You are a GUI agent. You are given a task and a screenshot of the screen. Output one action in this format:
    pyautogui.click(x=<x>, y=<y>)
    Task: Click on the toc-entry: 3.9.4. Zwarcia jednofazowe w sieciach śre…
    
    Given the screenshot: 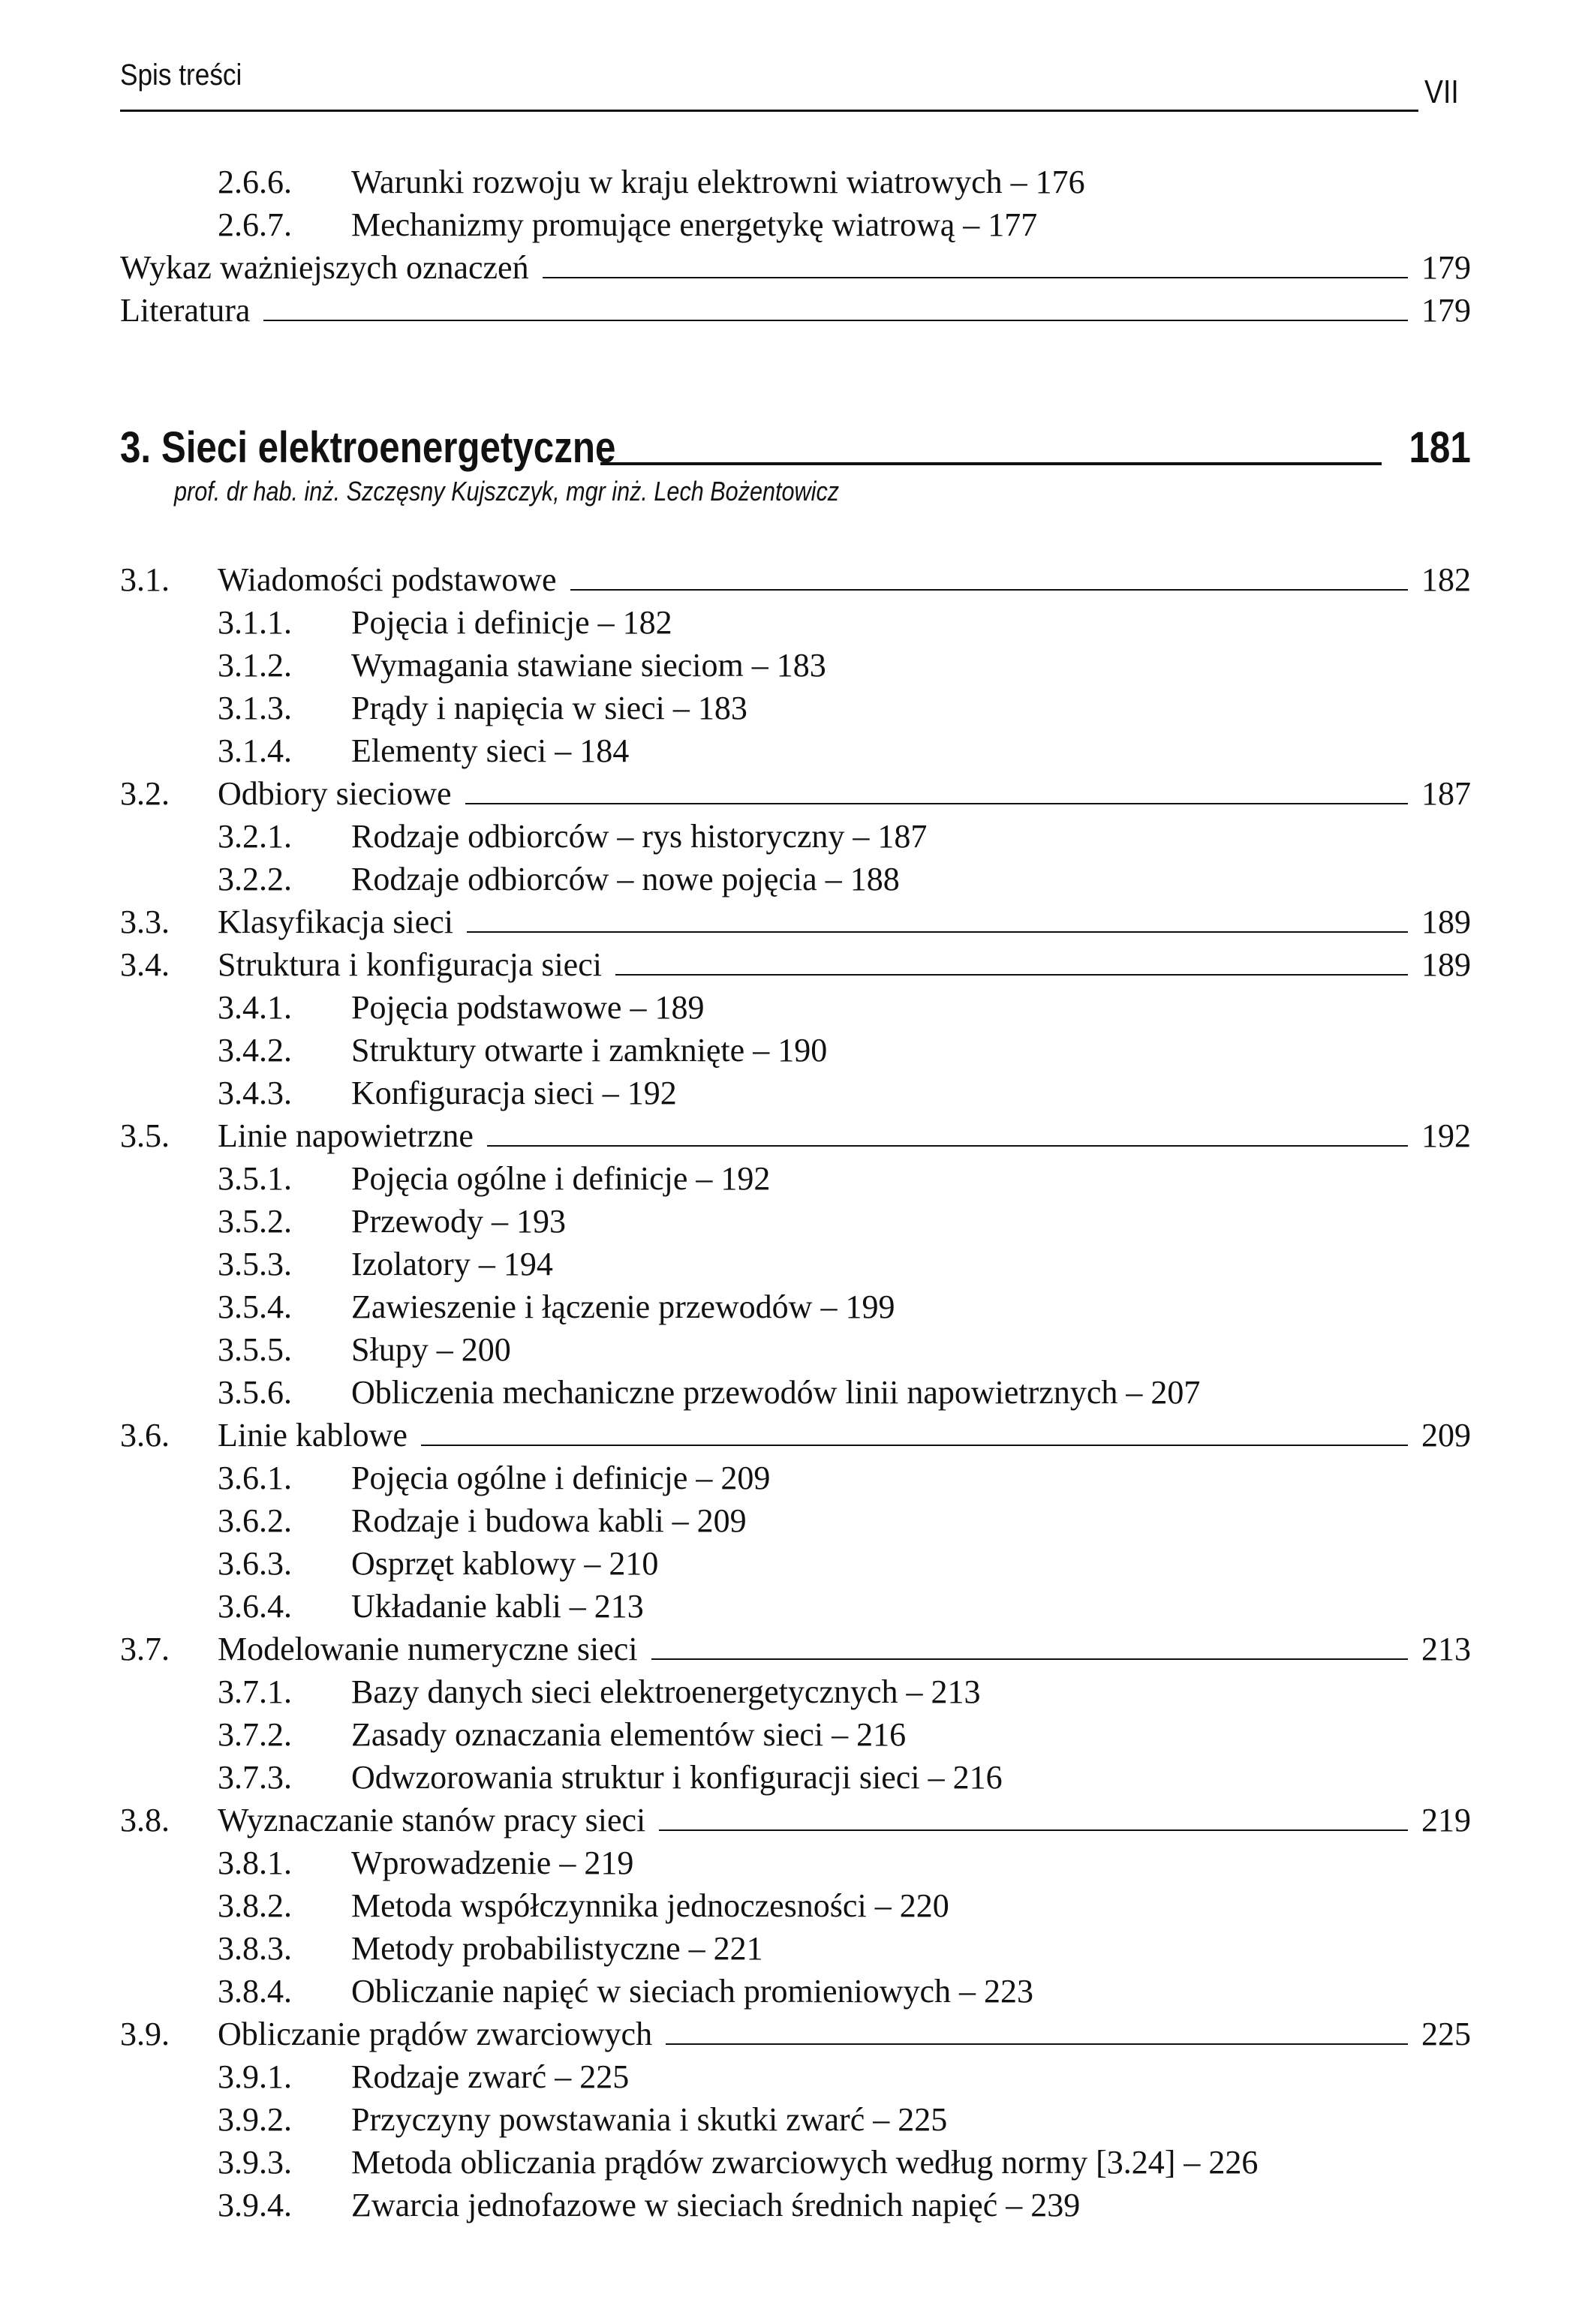 What is the action you would take?
    pyautogui.click(x=795, y=2205)
    